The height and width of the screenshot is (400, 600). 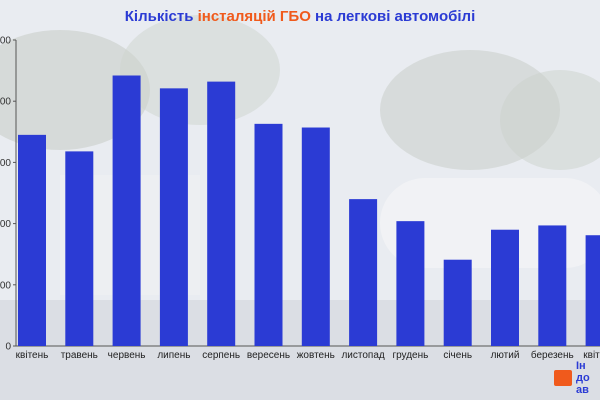 I want to click on x-category-label: листопад, so click(x=362, y=355).